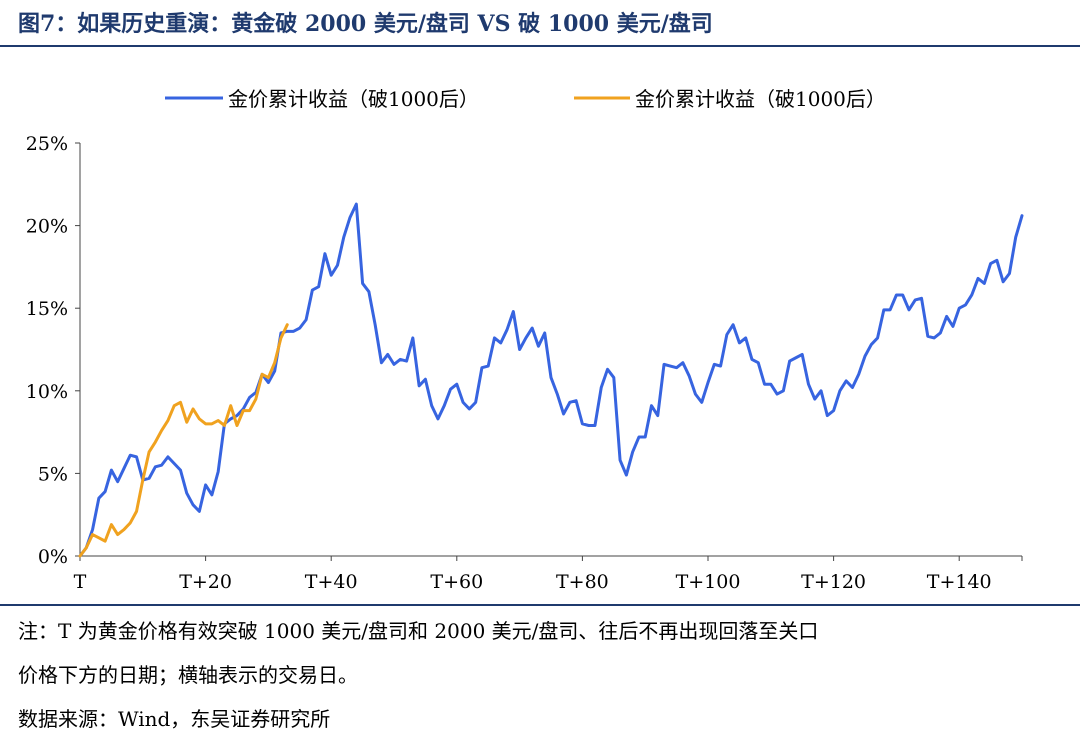 The width and height of the screenshot is (1080, 734). Describe the element at coordinates (53, 474) in the screenshot. I see `y-tick-label: 5%` at that location.